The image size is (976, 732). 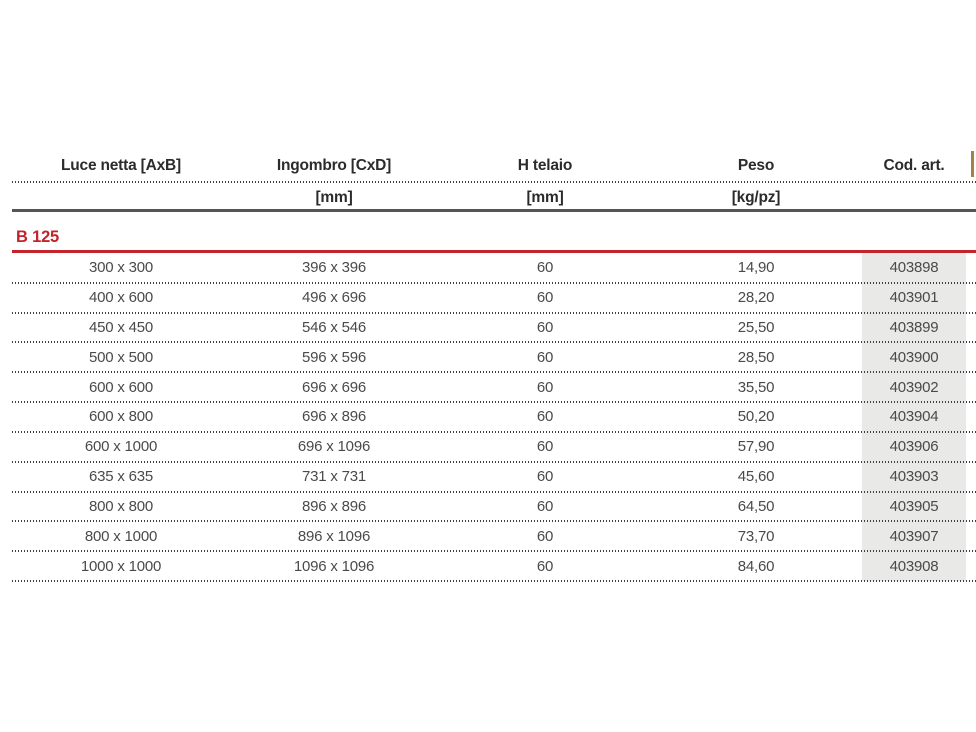 What do you see at coordinates (756, 506) in the screenshot?
I see `cell-peso: 64,50` at bounding box center [756, 506].